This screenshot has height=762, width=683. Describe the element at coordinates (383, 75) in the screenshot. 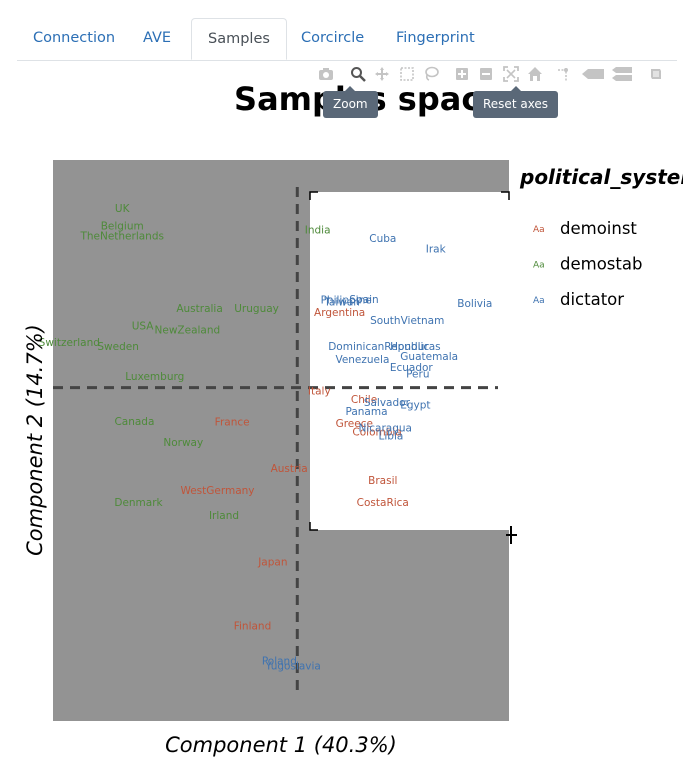

I see `pan-icon` at that location.